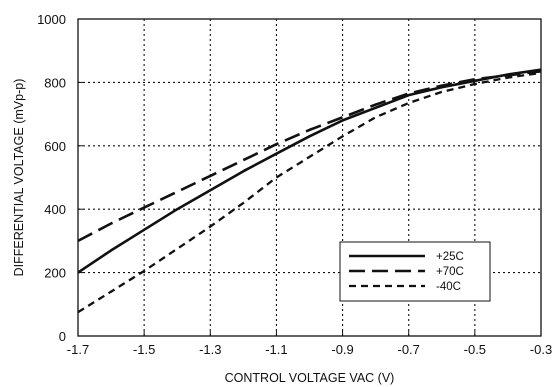  What do you see at coordinates (55, 273) in the screenshot?
I see `y-tick-label: 200` at bounding box center [55, 273].